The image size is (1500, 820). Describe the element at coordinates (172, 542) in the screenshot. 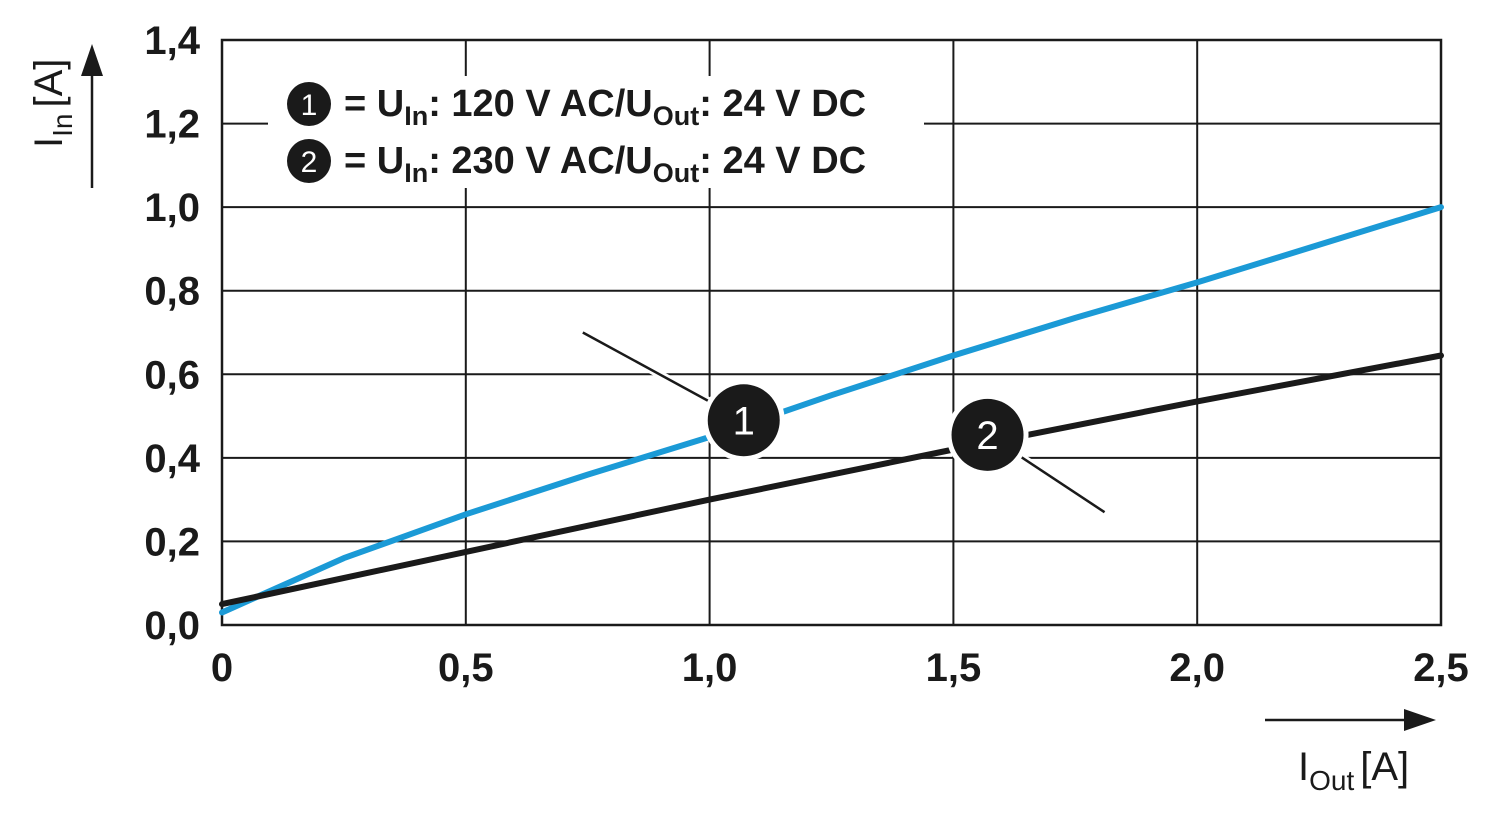

I see `y-tick-label: 0,2` at that location.